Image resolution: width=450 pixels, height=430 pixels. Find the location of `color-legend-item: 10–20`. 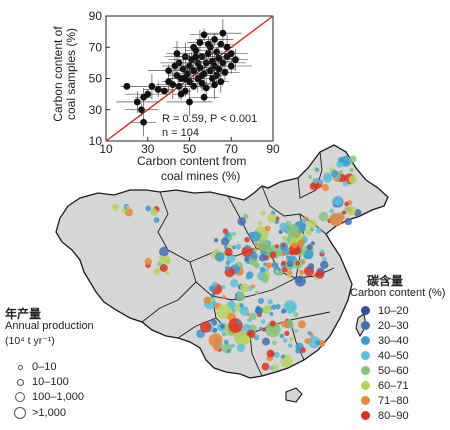

color-legend-item: 10–20 is located at coordinates (385, 310).